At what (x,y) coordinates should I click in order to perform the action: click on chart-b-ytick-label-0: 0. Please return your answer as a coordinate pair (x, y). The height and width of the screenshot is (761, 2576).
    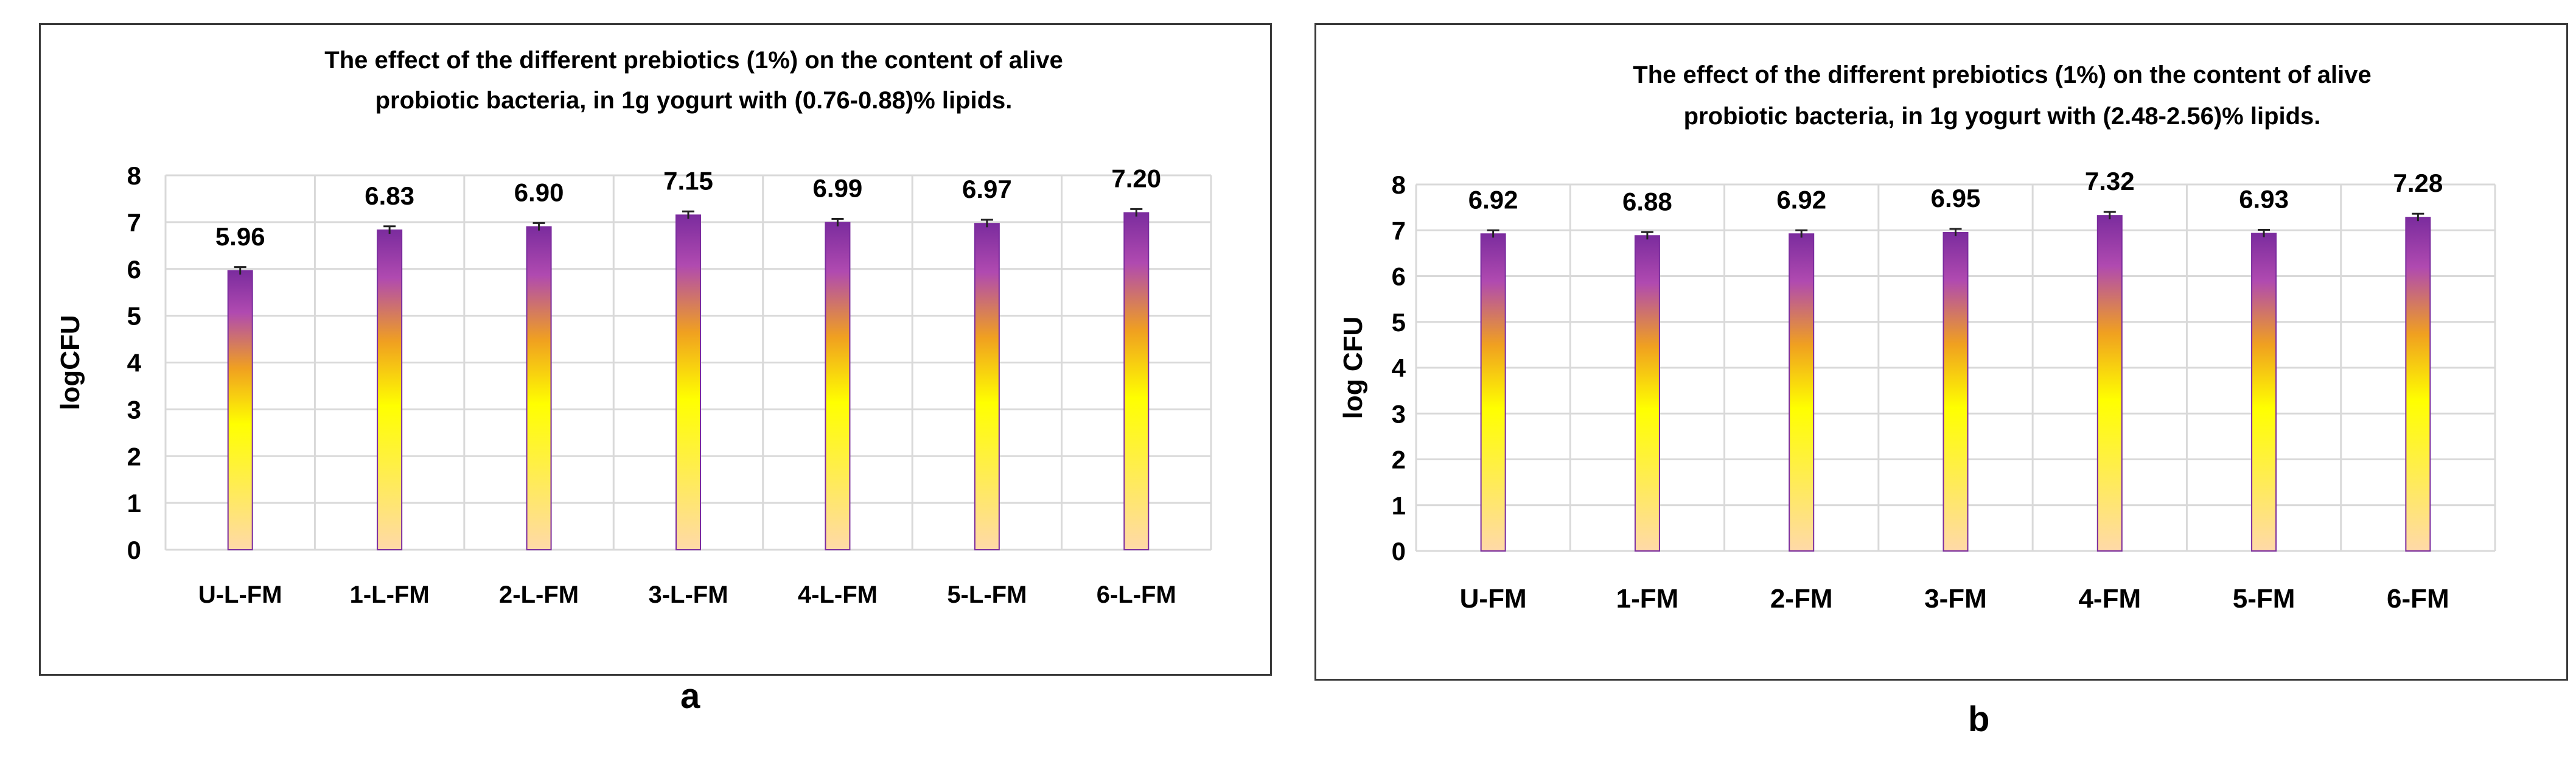
    Looking at the image, I should click on (1399, 551).